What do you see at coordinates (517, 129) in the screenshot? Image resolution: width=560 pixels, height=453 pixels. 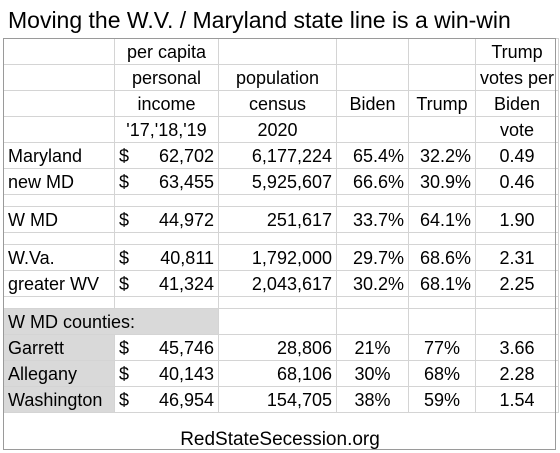 I see `header-cell-ratio: vote` at bounding box center [517, 129].